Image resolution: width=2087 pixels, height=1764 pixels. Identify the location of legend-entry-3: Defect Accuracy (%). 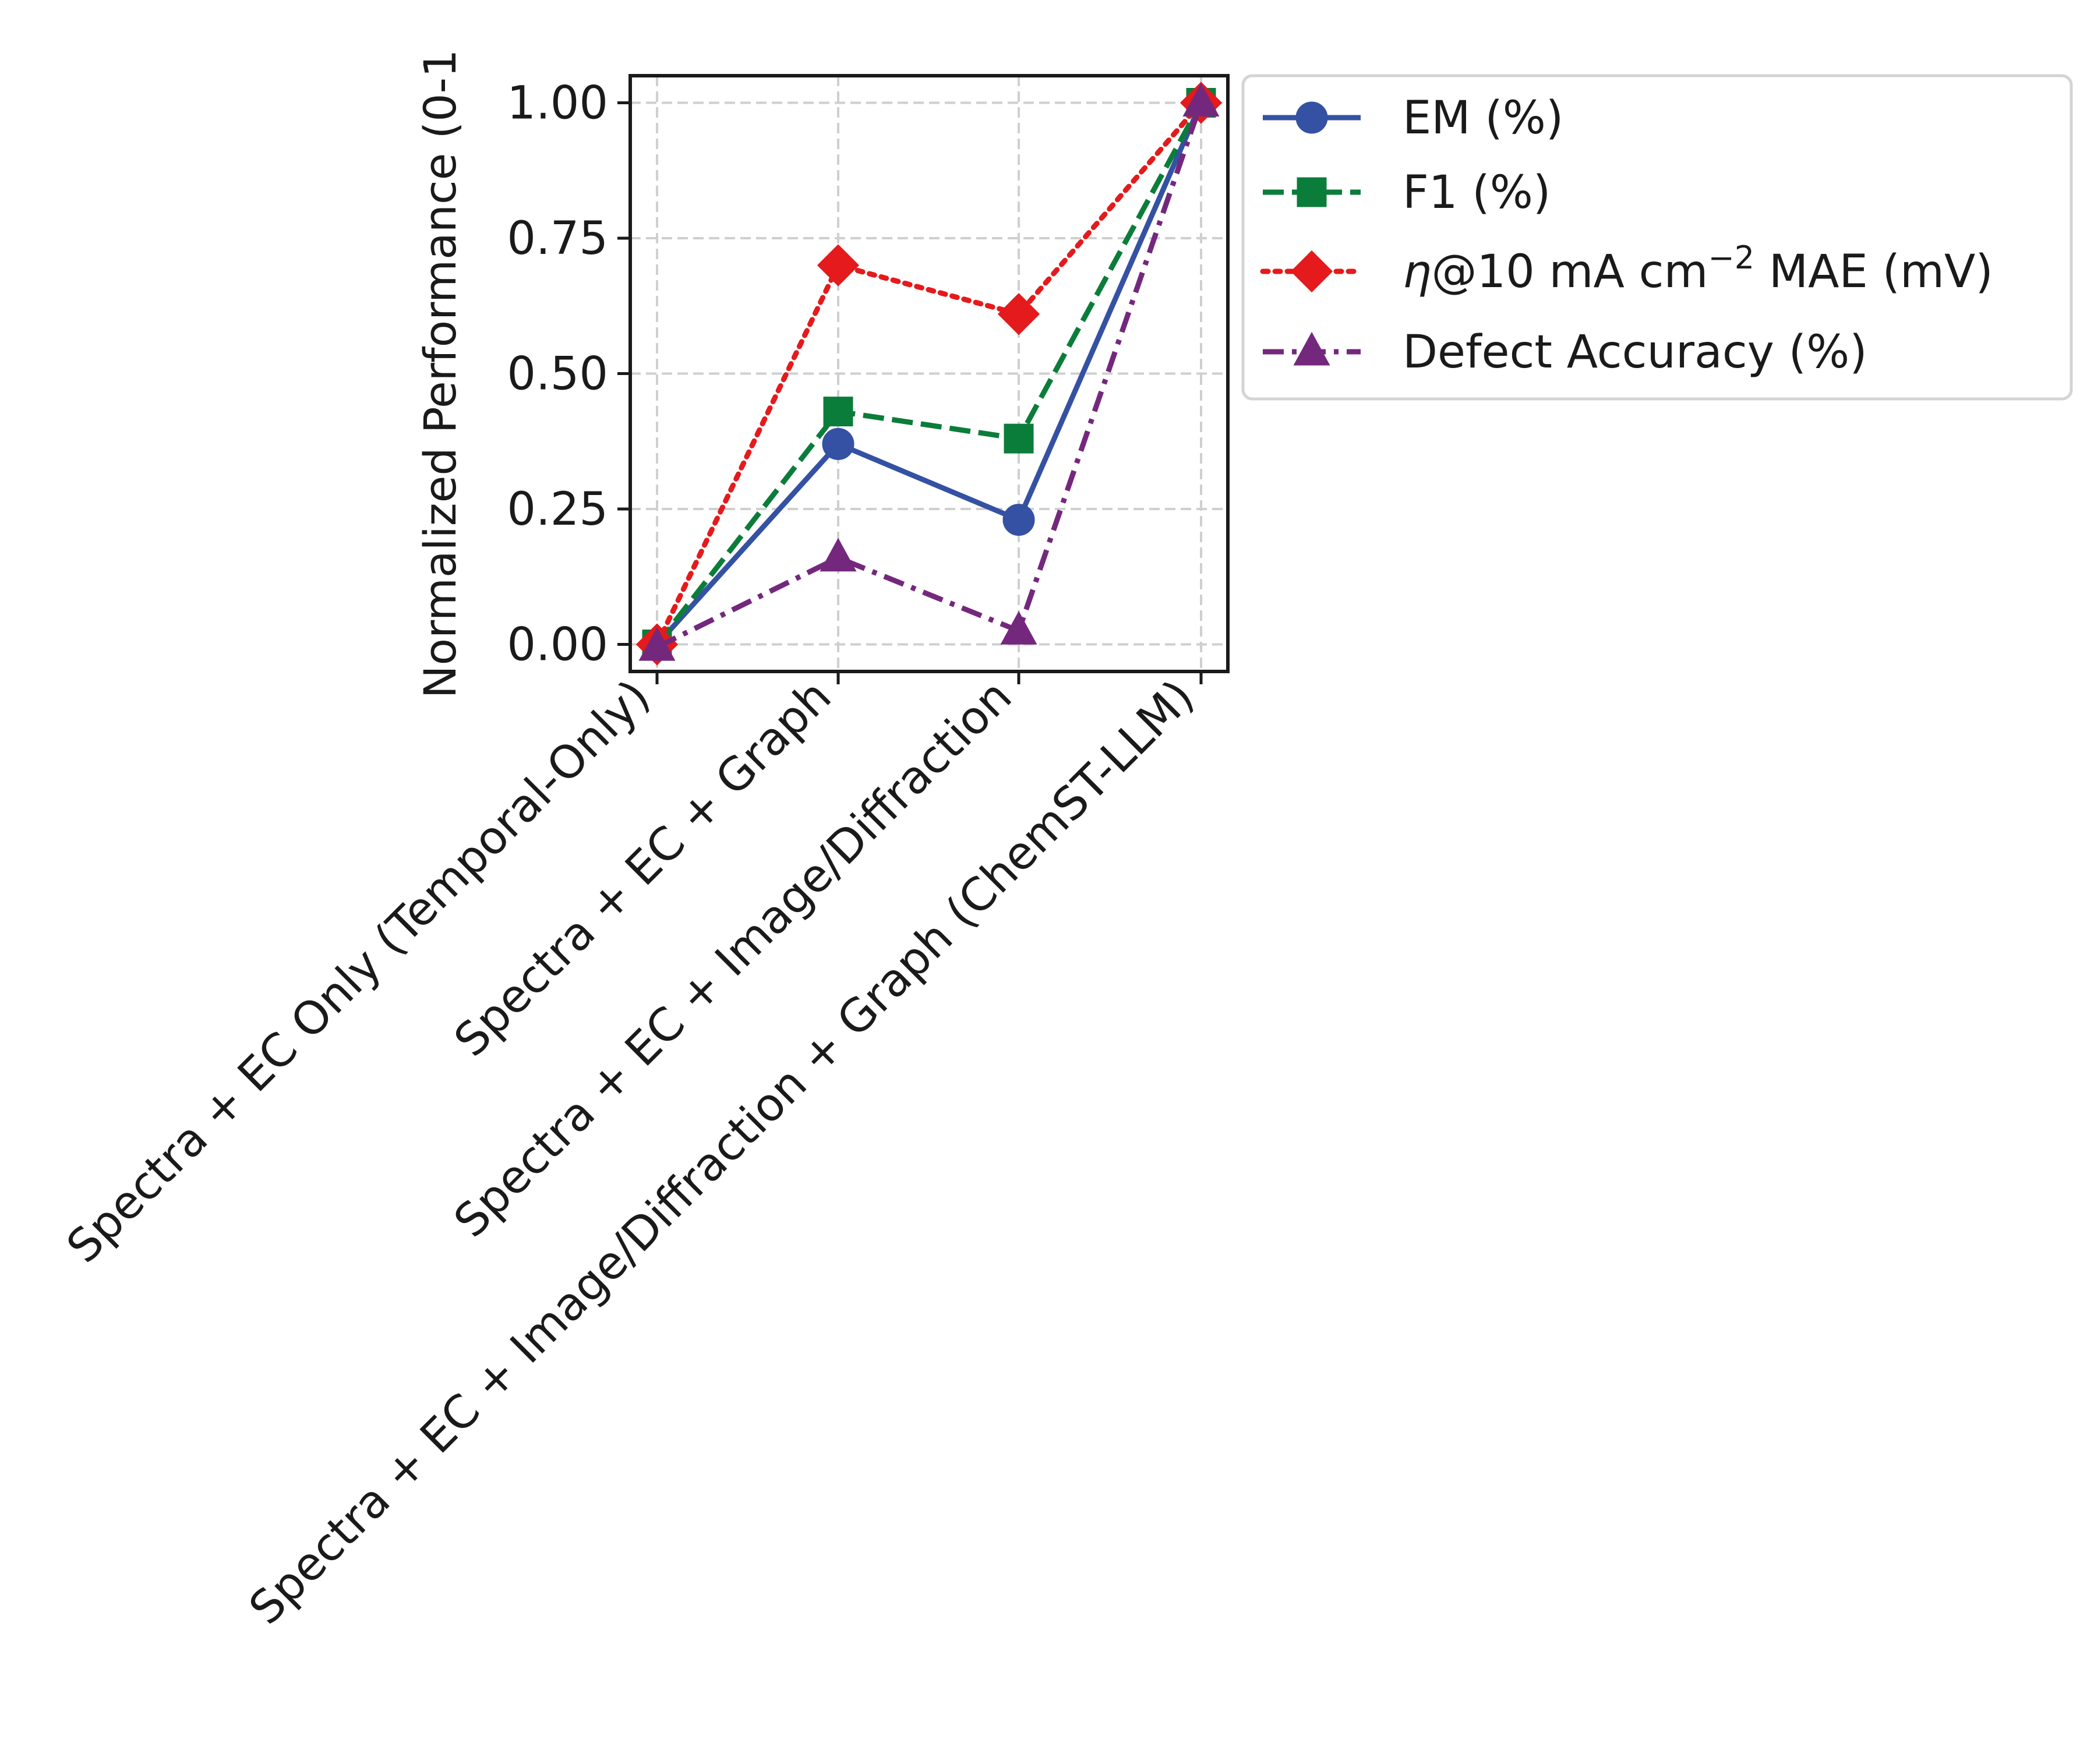
(1565, 352).